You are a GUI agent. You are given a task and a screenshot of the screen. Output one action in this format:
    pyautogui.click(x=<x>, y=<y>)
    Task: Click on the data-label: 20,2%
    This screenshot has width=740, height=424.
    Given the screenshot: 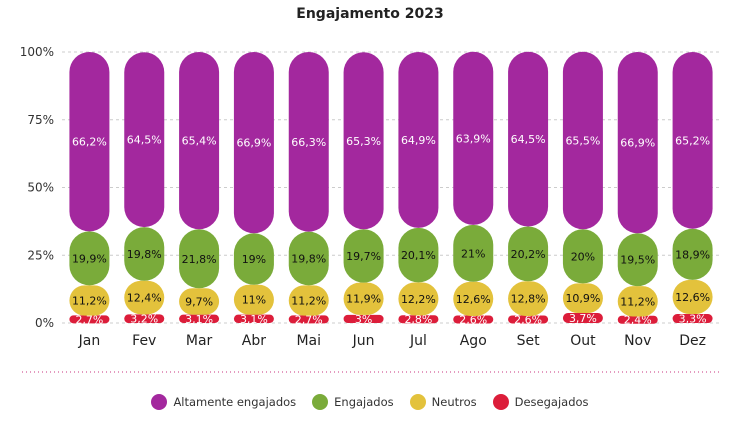 What is the action you would take?
    pyautogui.click(x=528, y=254)
    